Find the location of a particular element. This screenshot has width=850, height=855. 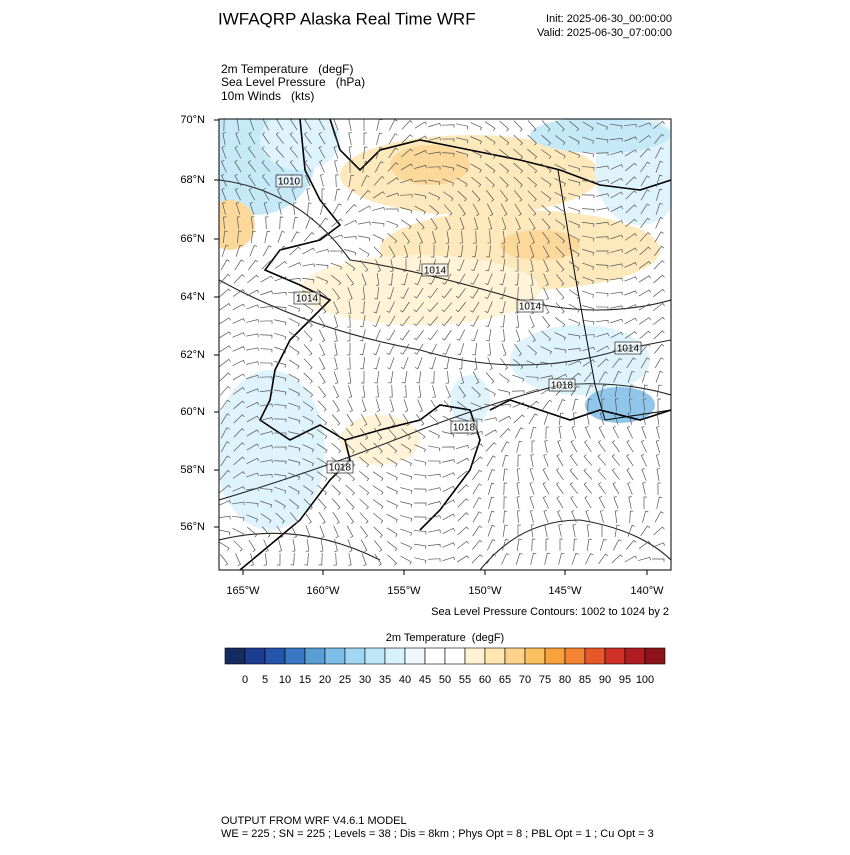

lat-label: 58°N is located at coordinates (192, 470).